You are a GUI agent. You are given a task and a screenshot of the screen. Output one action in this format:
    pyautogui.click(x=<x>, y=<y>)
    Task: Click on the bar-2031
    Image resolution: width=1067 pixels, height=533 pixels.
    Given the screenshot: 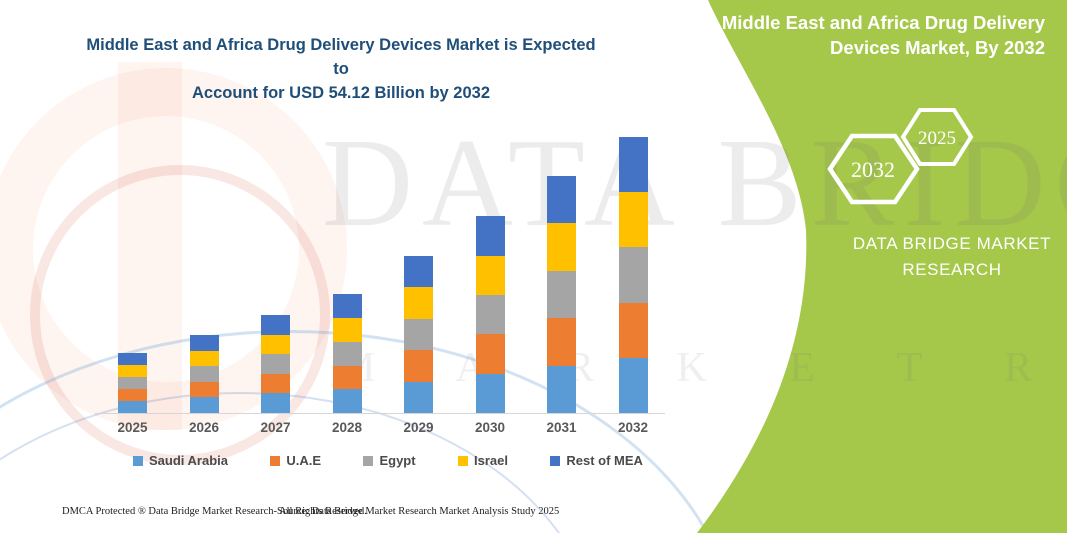 What is the action you would take?
    pyautogui.click(x=561, y=275)
    